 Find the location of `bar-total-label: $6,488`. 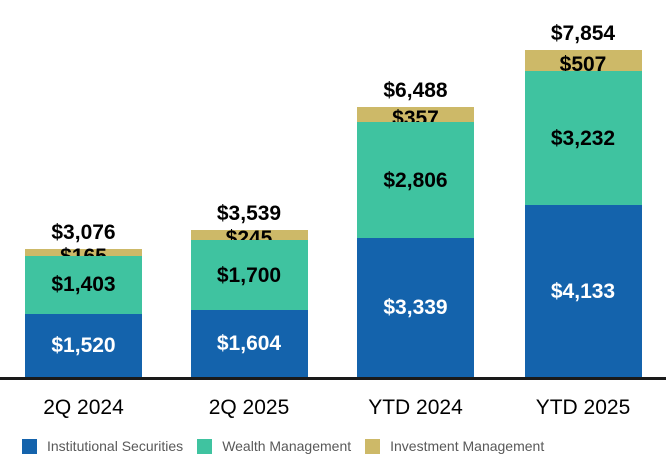

bar-total-label: $6,488 is located at coordinates (415, 91).